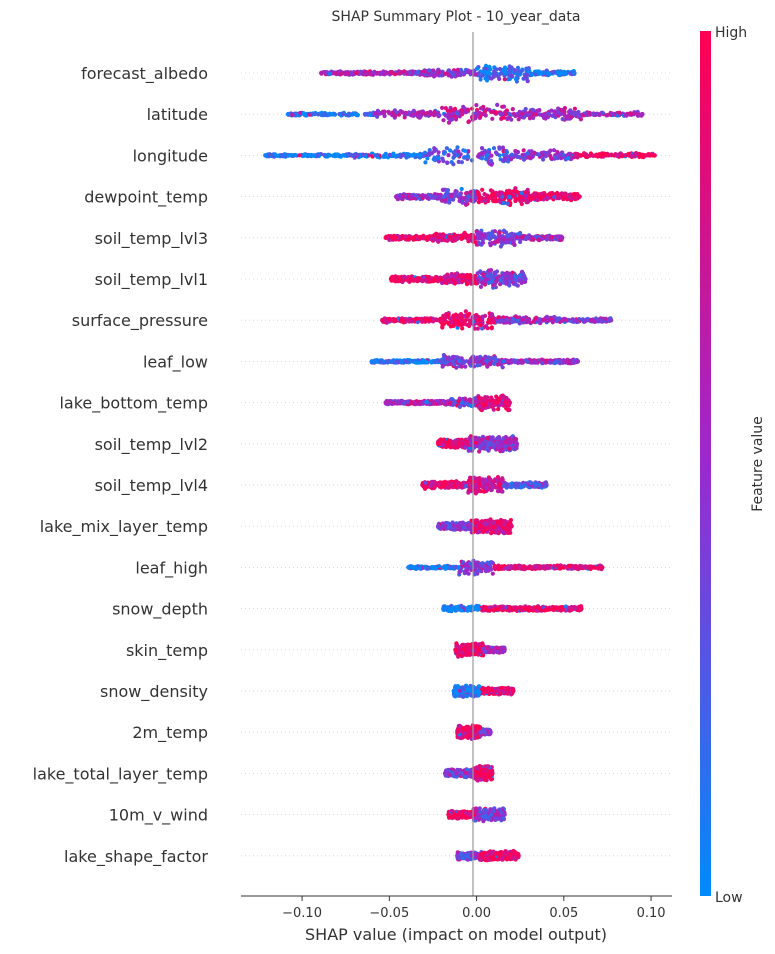 This screenshot has width=775, height=954. What do you see at coordinates (497, 320) in the screenshot?
I see `feature-row-surface-pressure` at bounding box center [497, 320].